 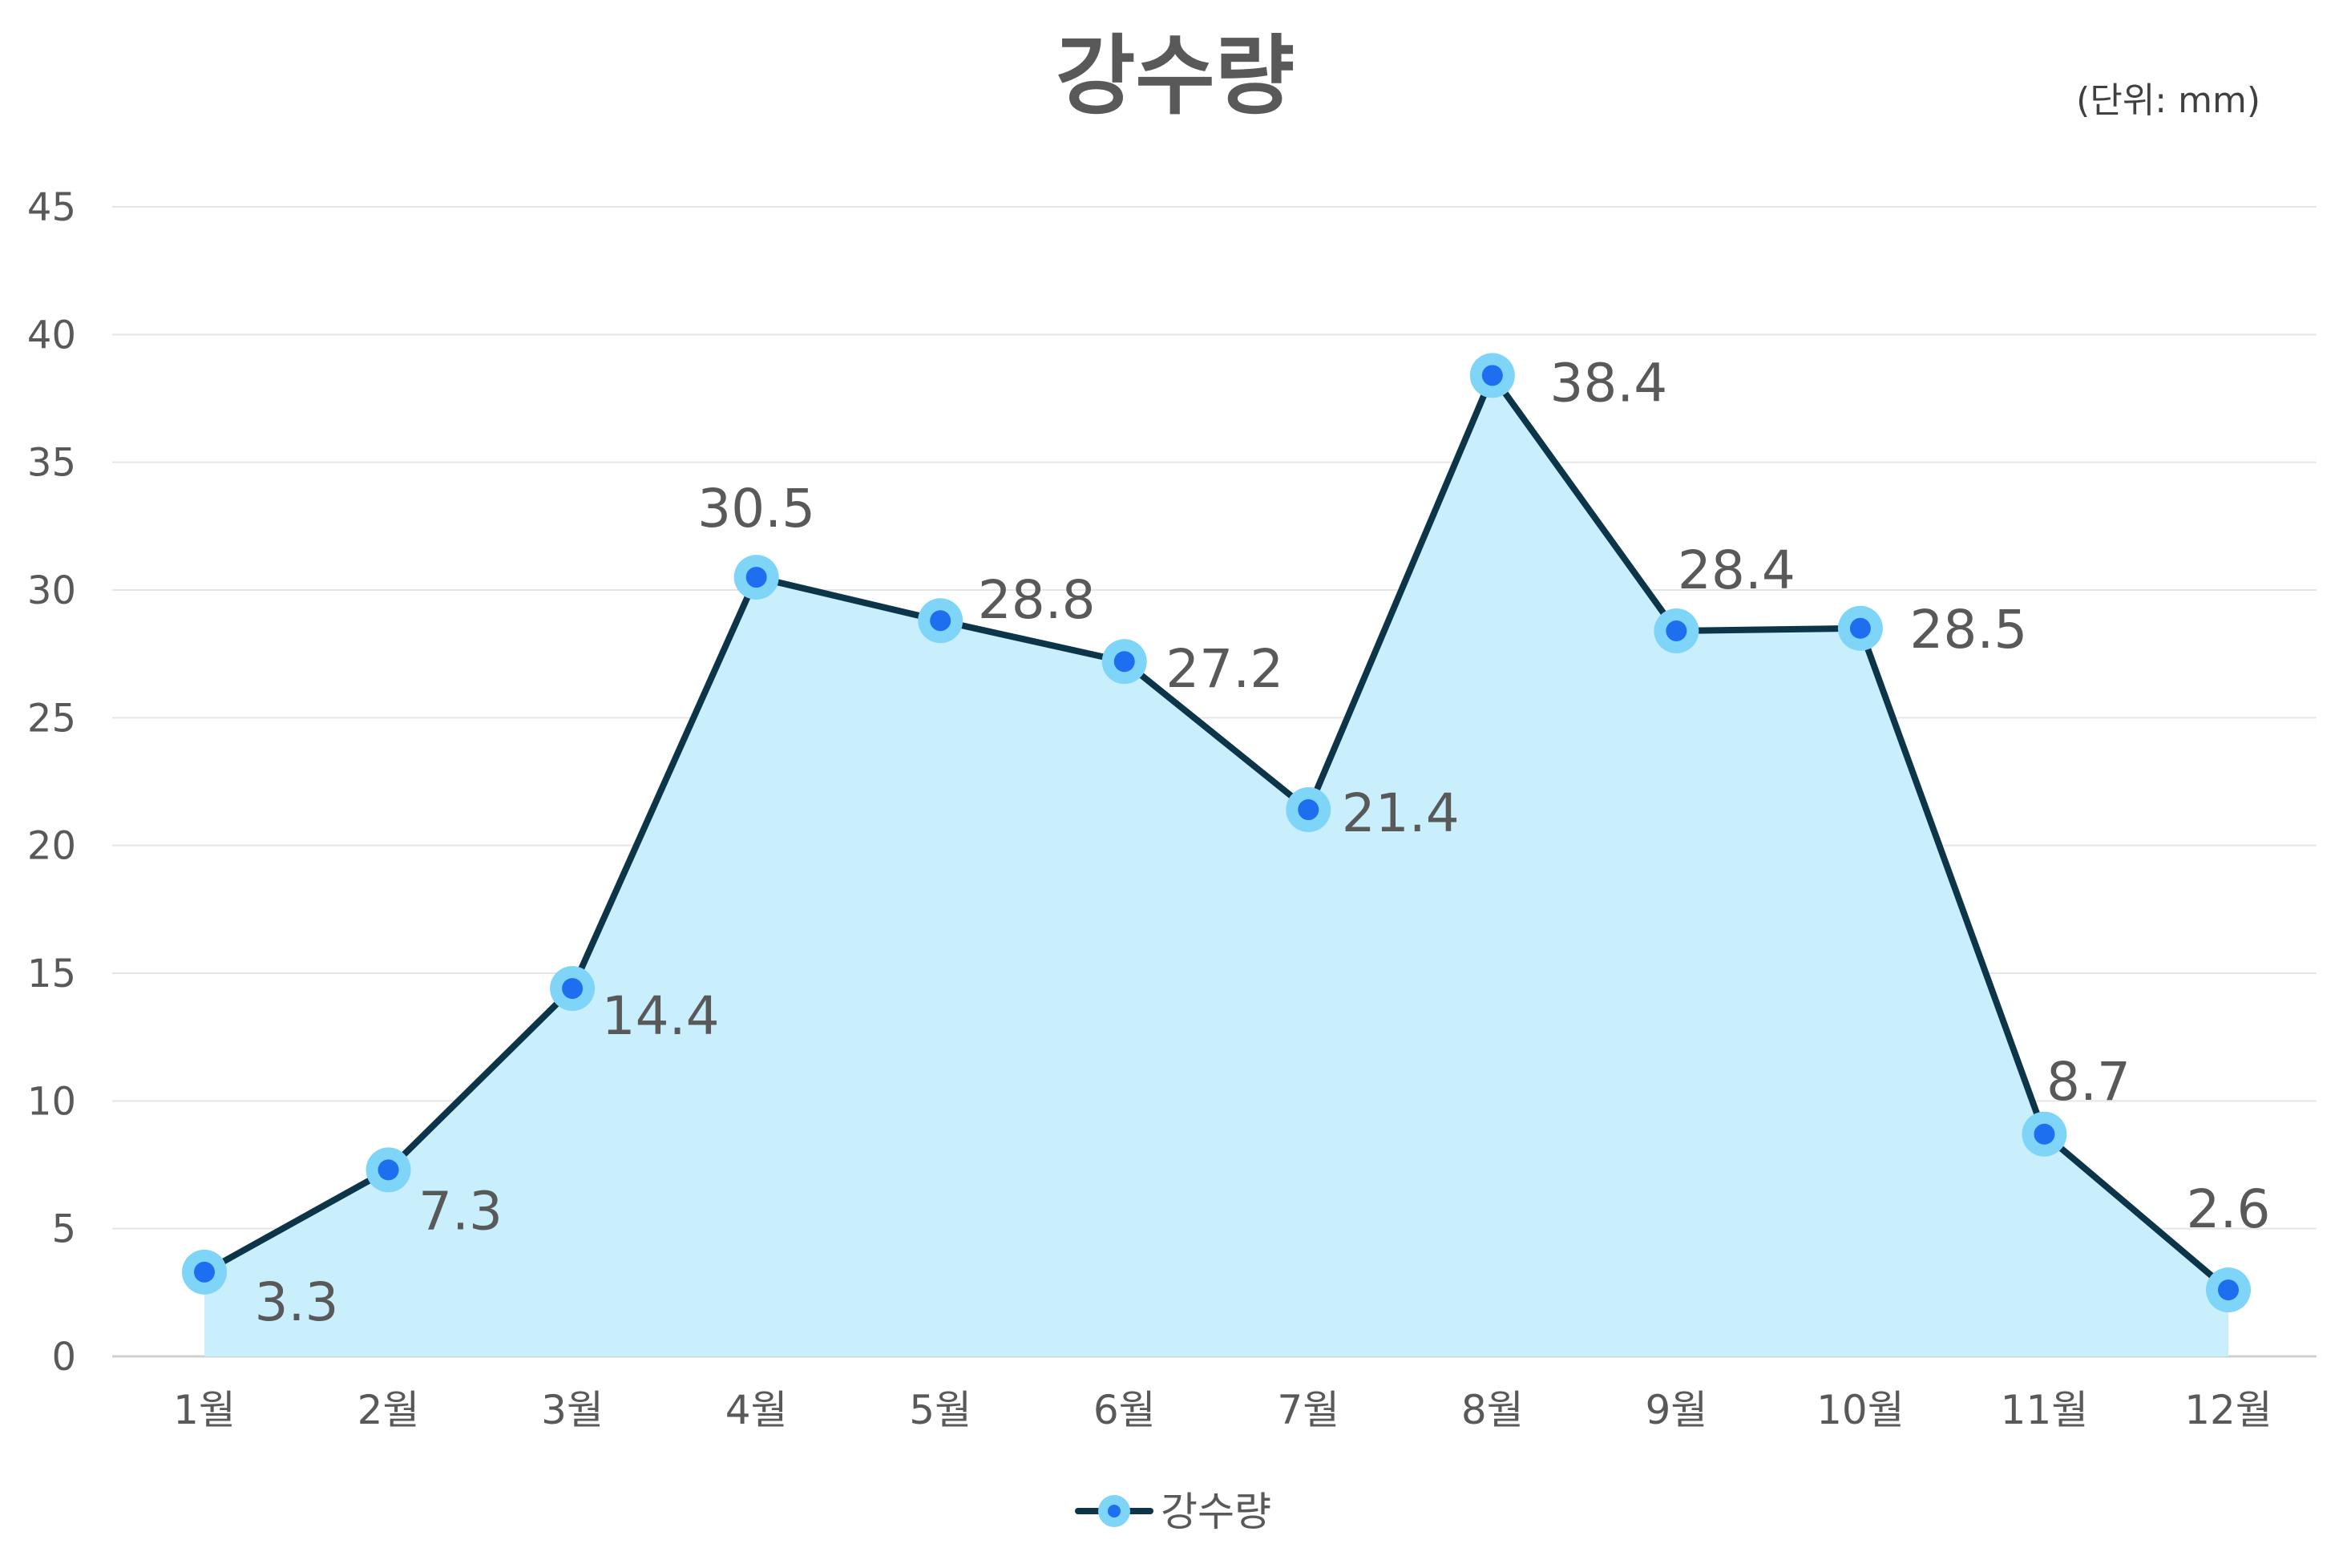 I want to click on y-tick-label: 40, so click(x=51, y=335).